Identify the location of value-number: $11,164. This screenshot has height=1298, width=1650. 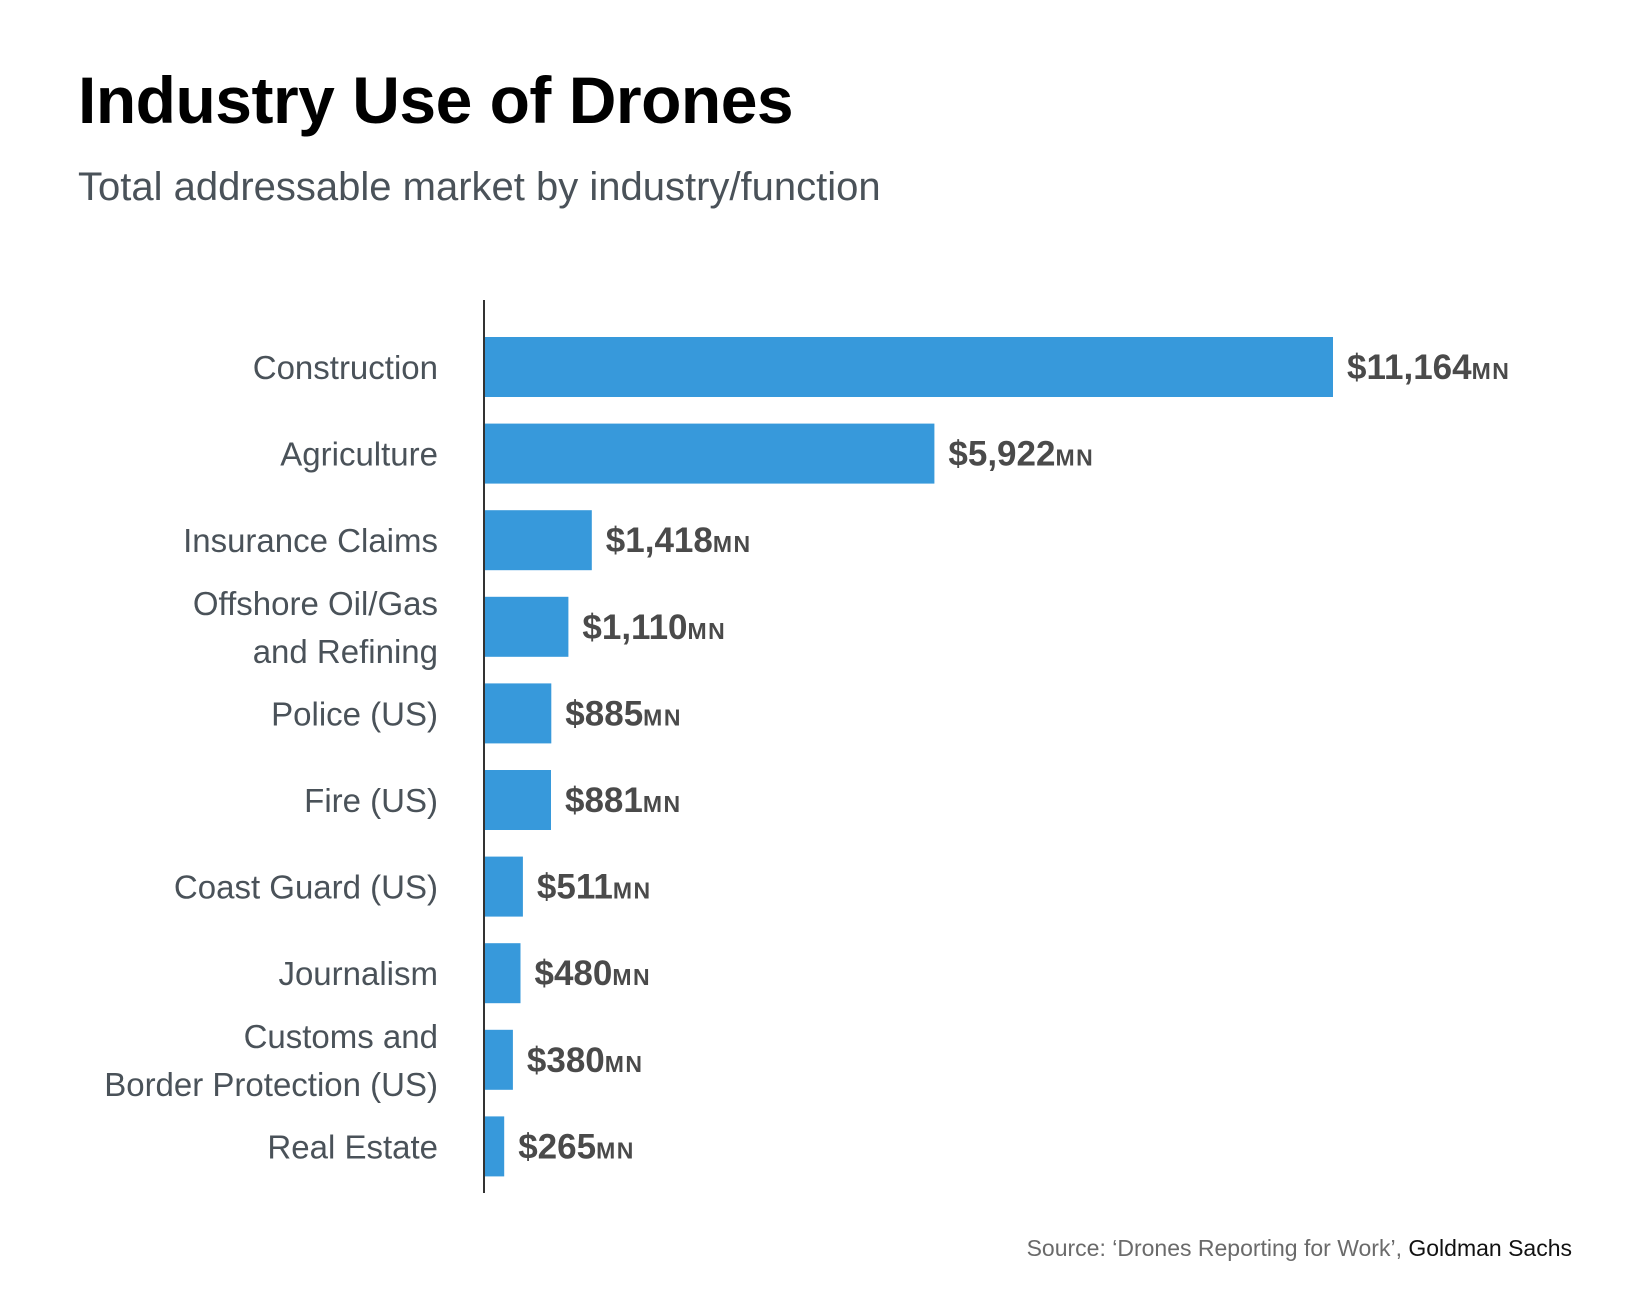
(1409, 367).